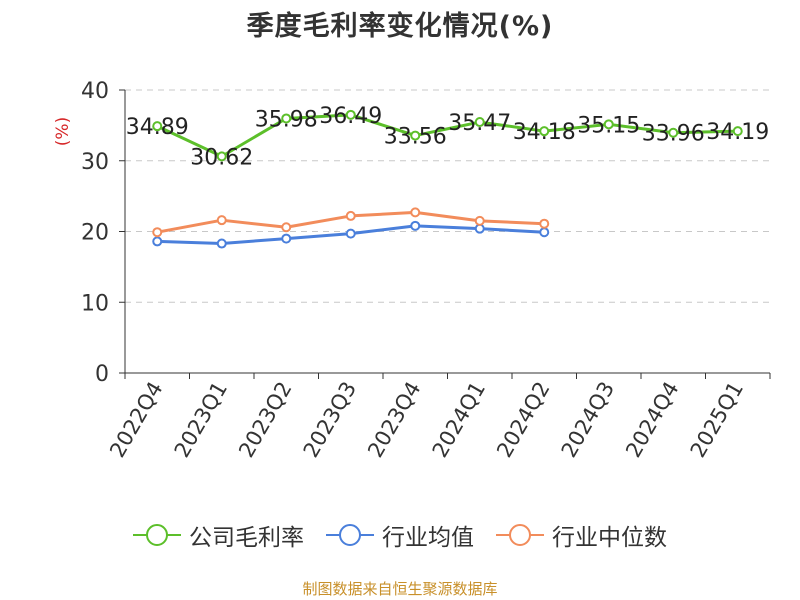 This screenshot has height=600, width=800. I want to click on data-label: 33.56, so click(415, 137).